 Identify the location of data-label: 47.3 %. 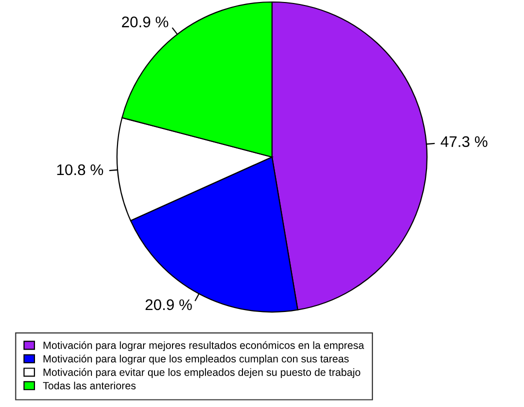
(464, 142).